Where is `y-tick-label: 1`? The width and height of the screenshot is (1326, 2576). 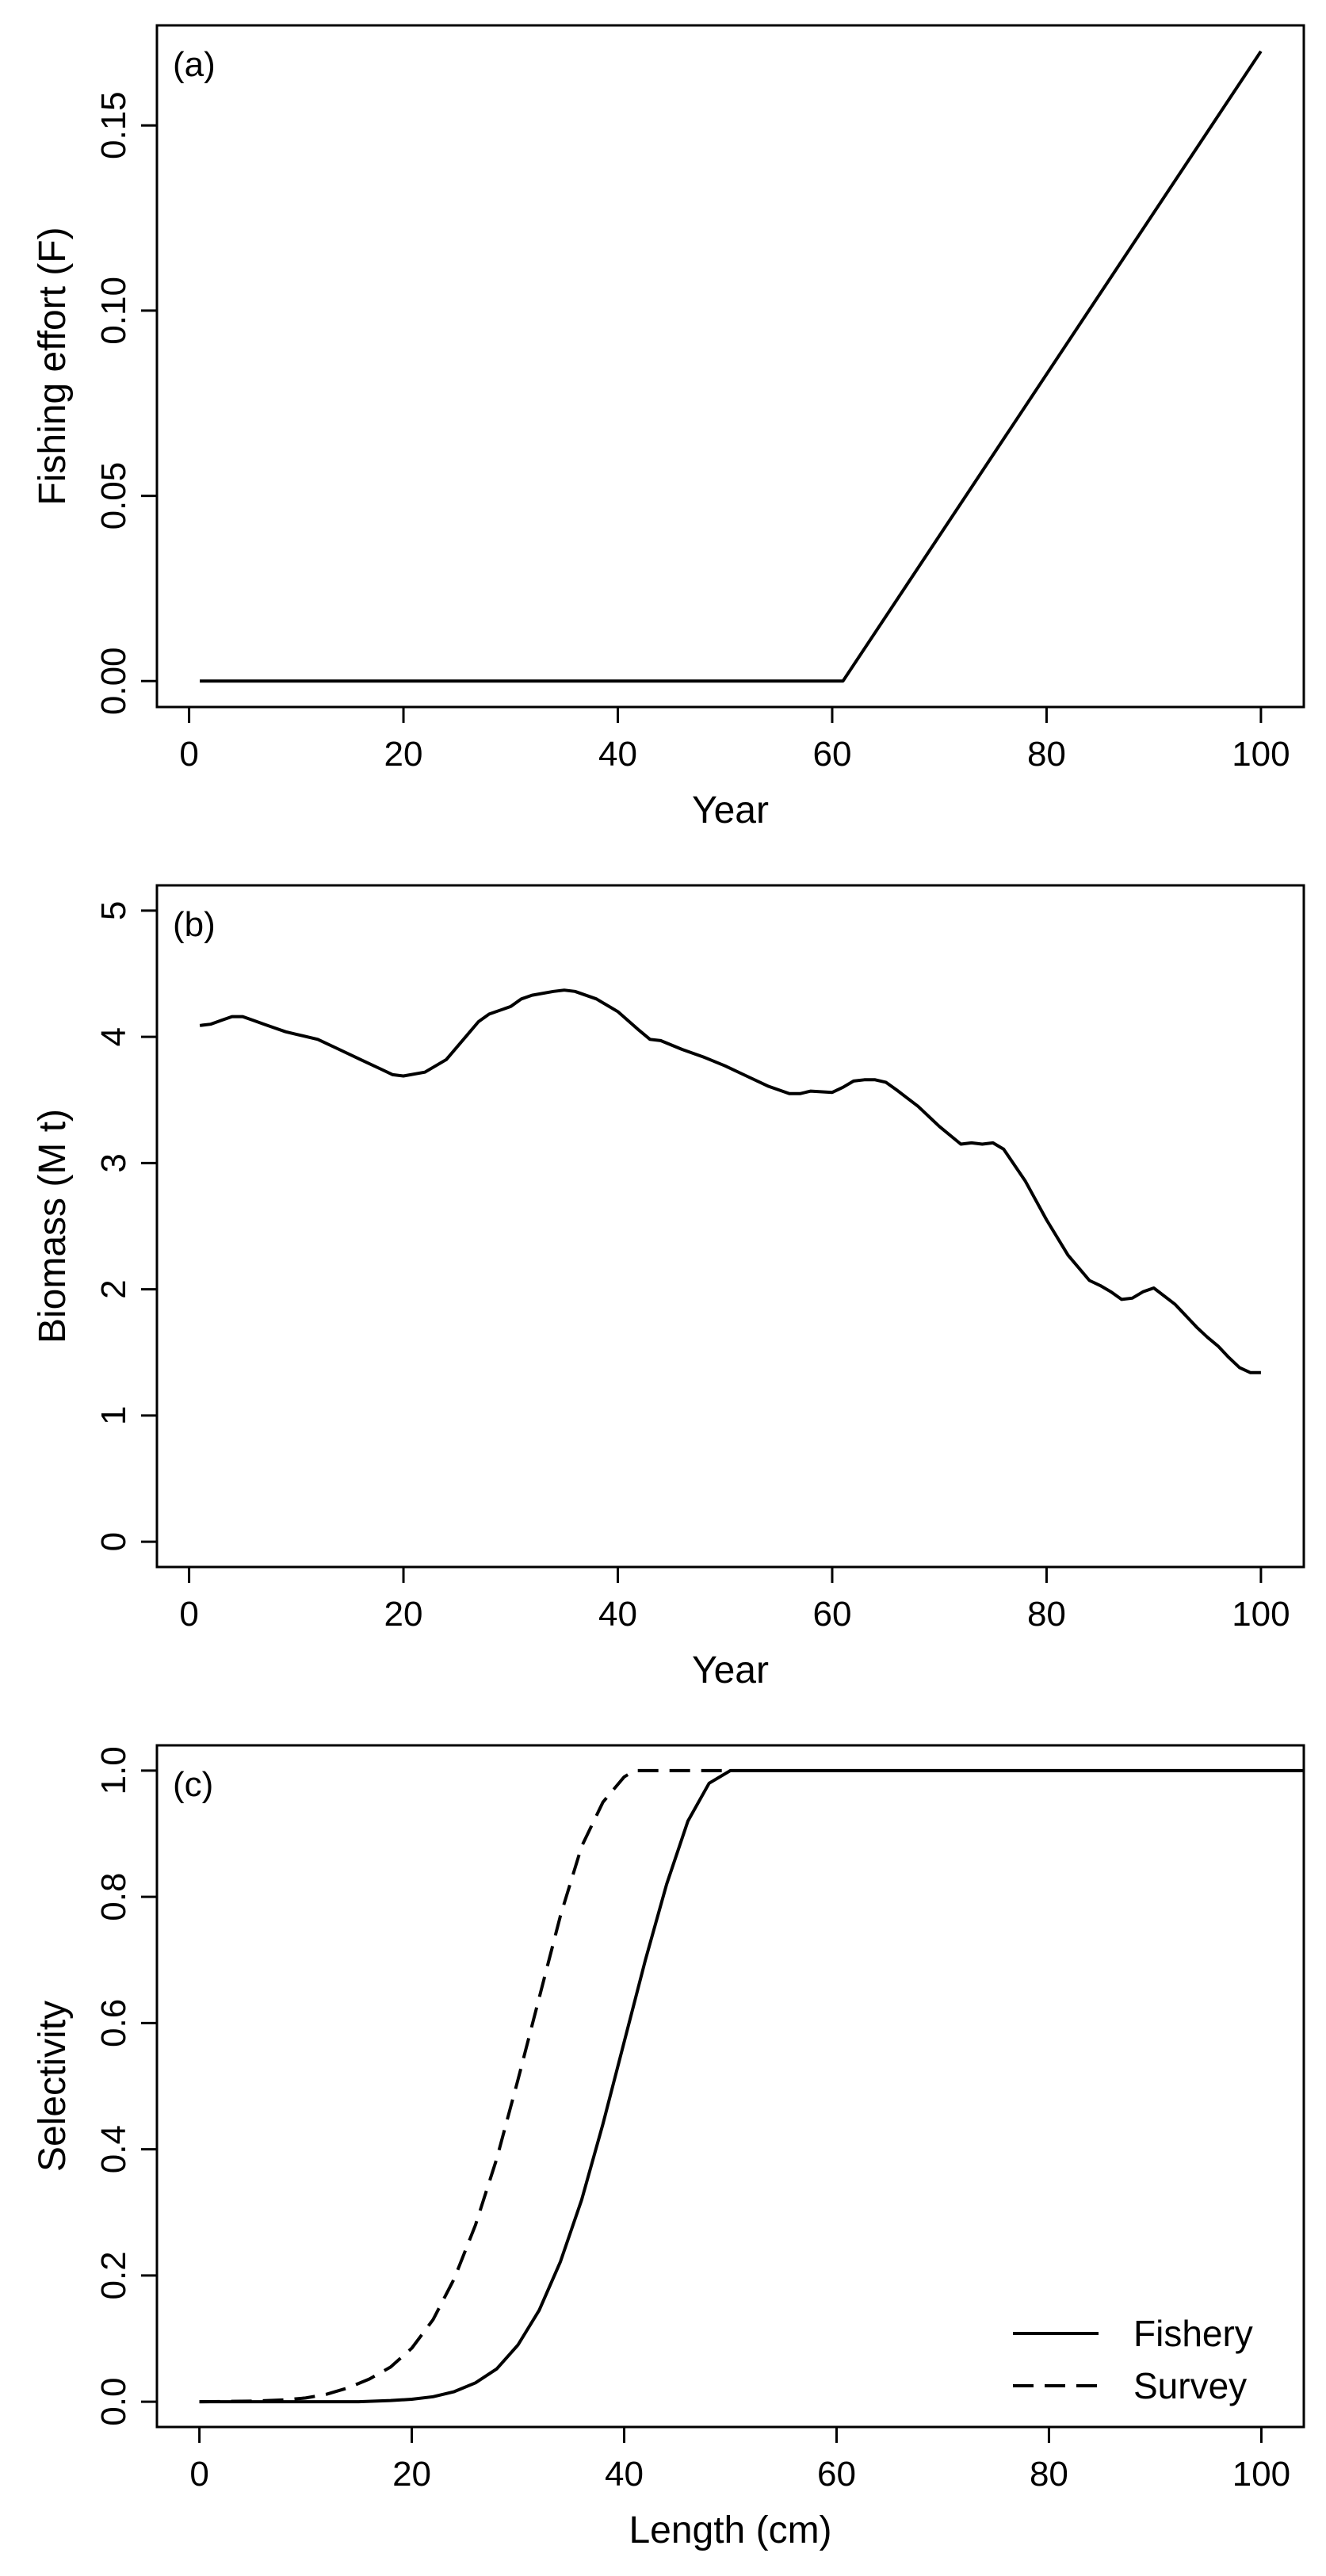 y-tick-label: 1 is located at coordinates (113, 1415).